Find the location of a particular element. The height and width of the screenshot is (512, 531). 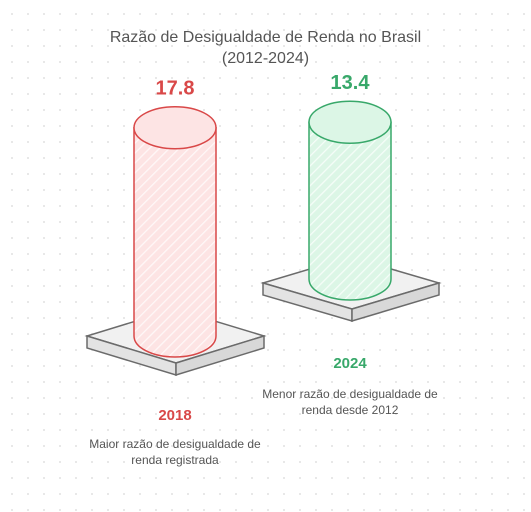

year-label-2024: 2024 is located at coordinates (350, 363).